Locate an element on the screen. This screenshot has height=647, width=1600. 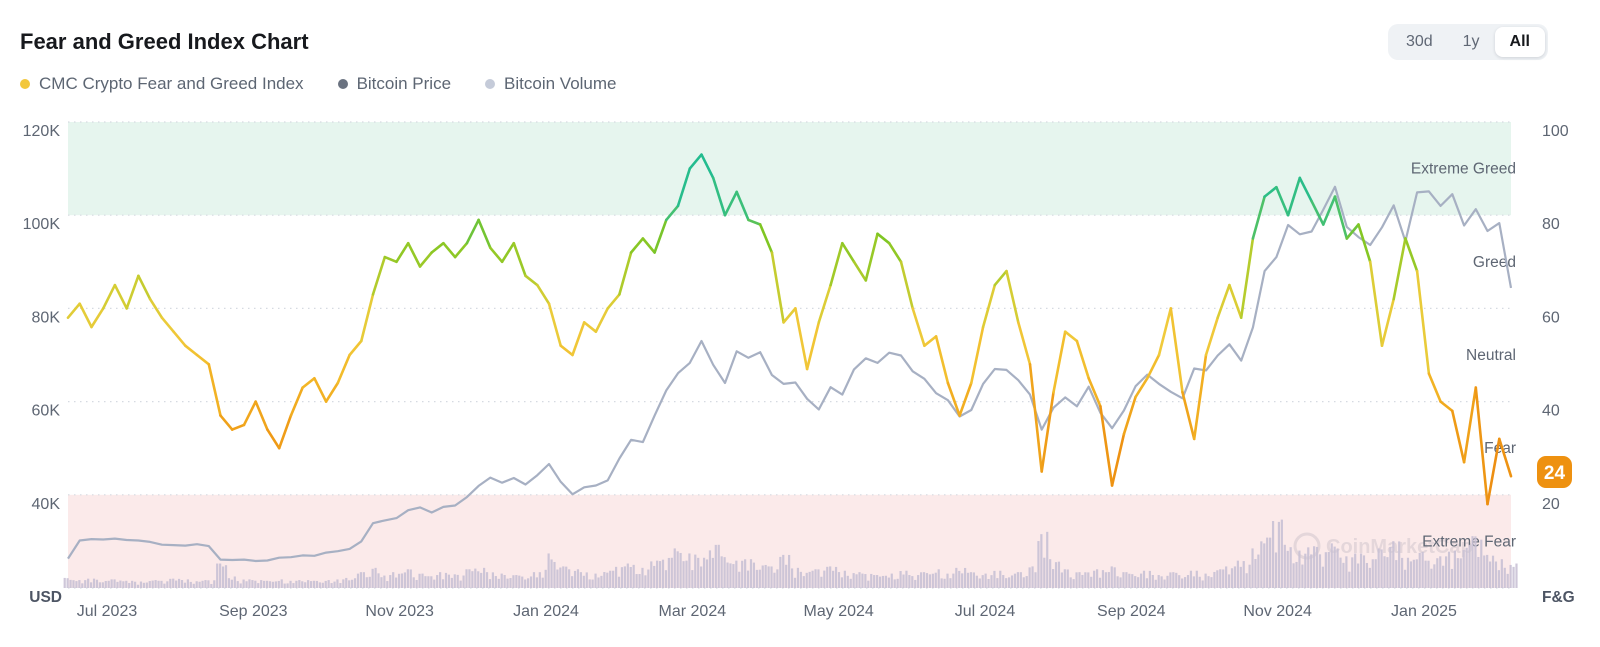
svg-text: 24 is located at coordinates (1555, 473).